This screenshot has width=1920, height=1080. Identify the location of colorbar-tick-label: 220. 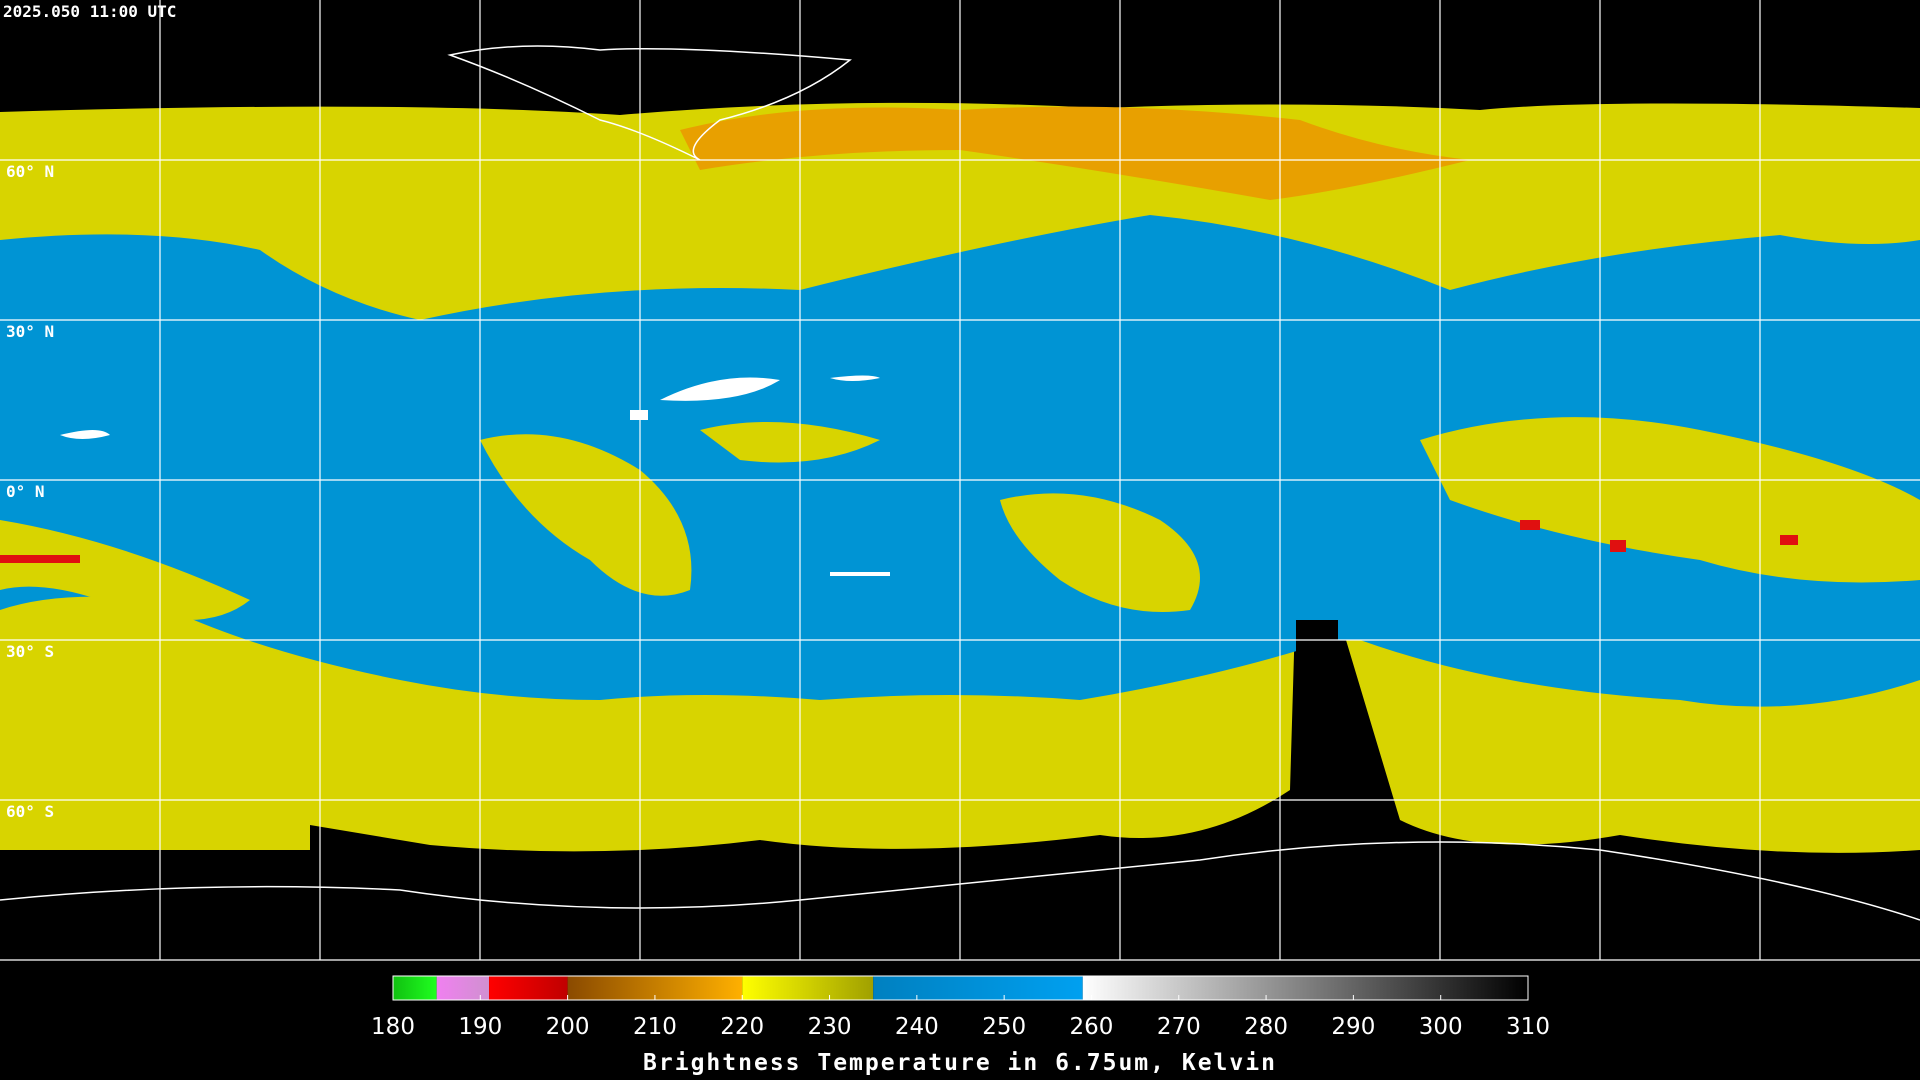
(742, 1027).